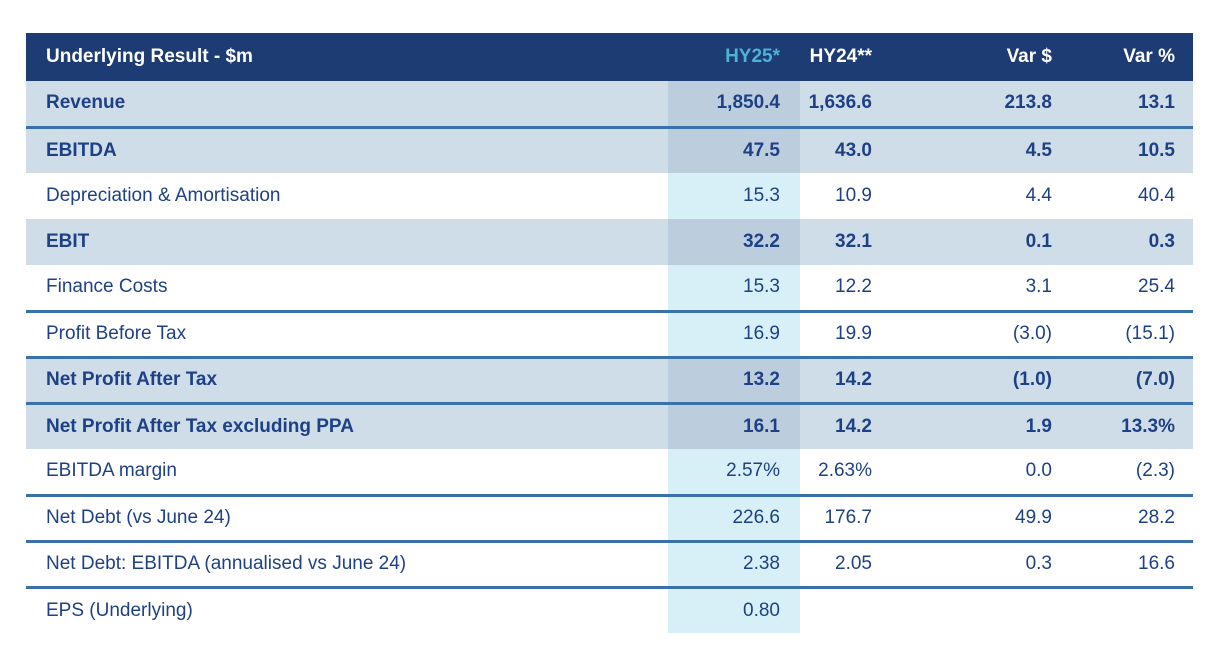 The image size is (1218, 672). Describe the element at coordinates (1132, 335) in the screenshot. I see `cell-var-percent: (15.1)` at that location.